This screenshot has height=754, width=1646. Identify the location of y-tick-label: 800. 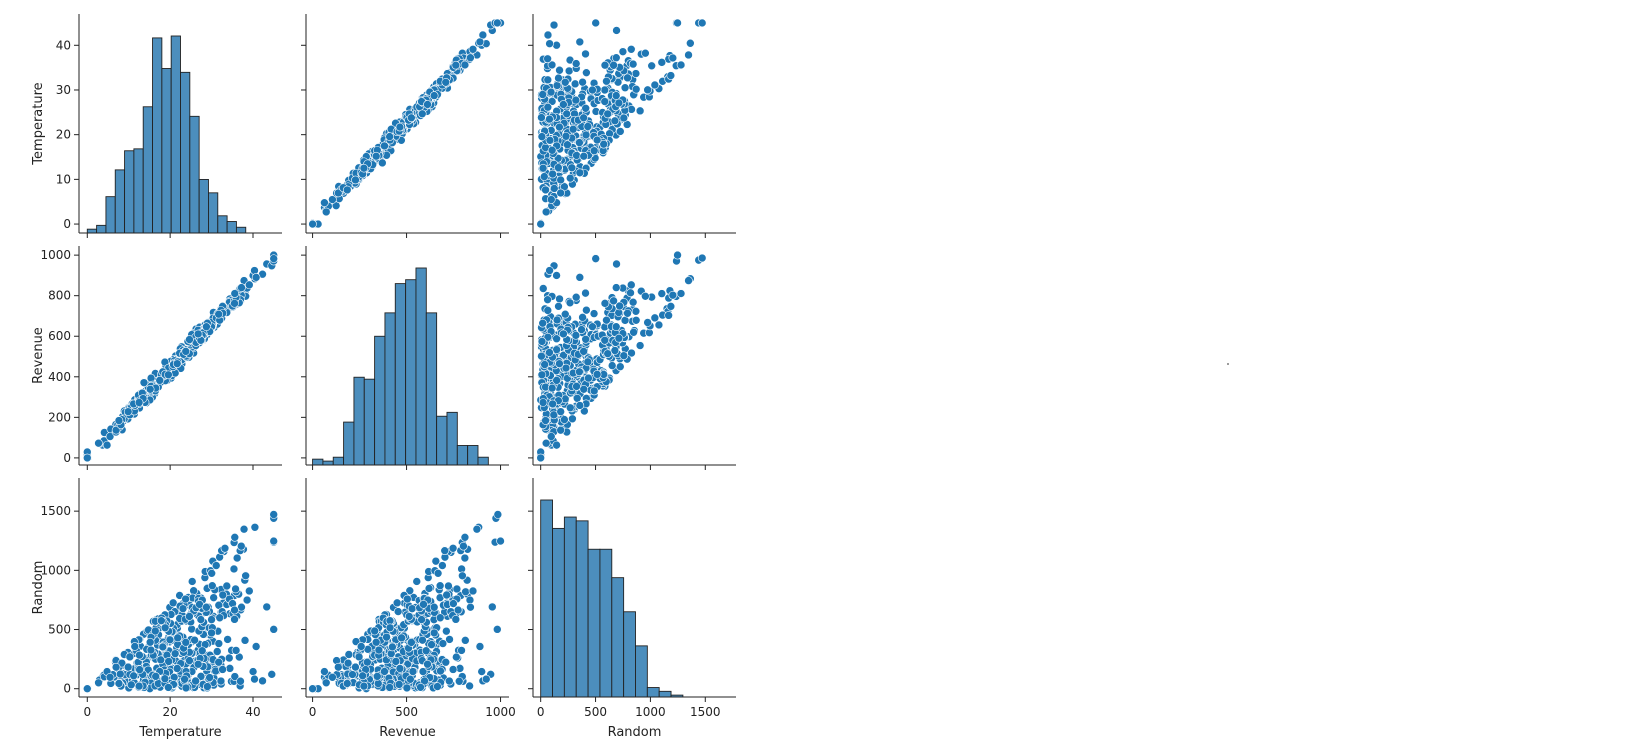
(59, 296).